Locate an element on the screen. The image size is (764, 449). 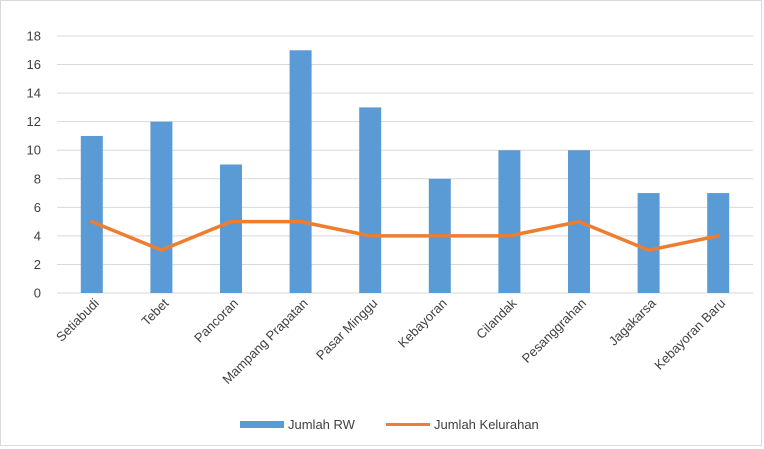
x-tick-label: Jagakarsa is located at coordinates (633, 322).